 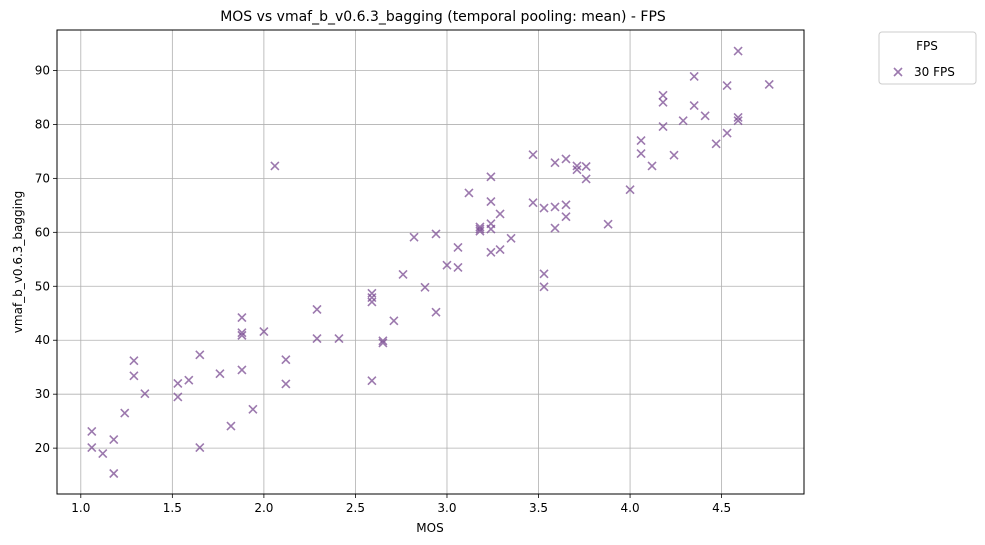 I want to click on y-tick-label: 70, so click(x=42, y=178).